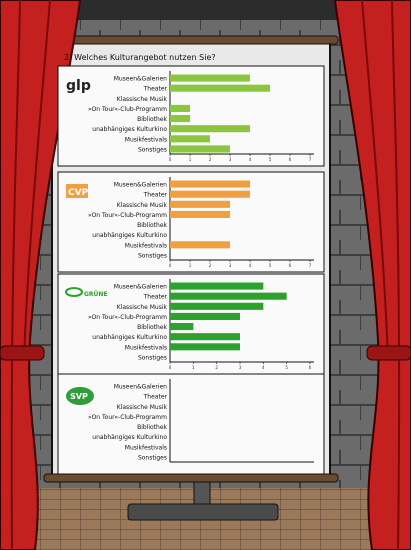 The width and height of the screenshot is (411, 550). I want to click on party-logo-gruene: GRÜNE, so click(96, 294).